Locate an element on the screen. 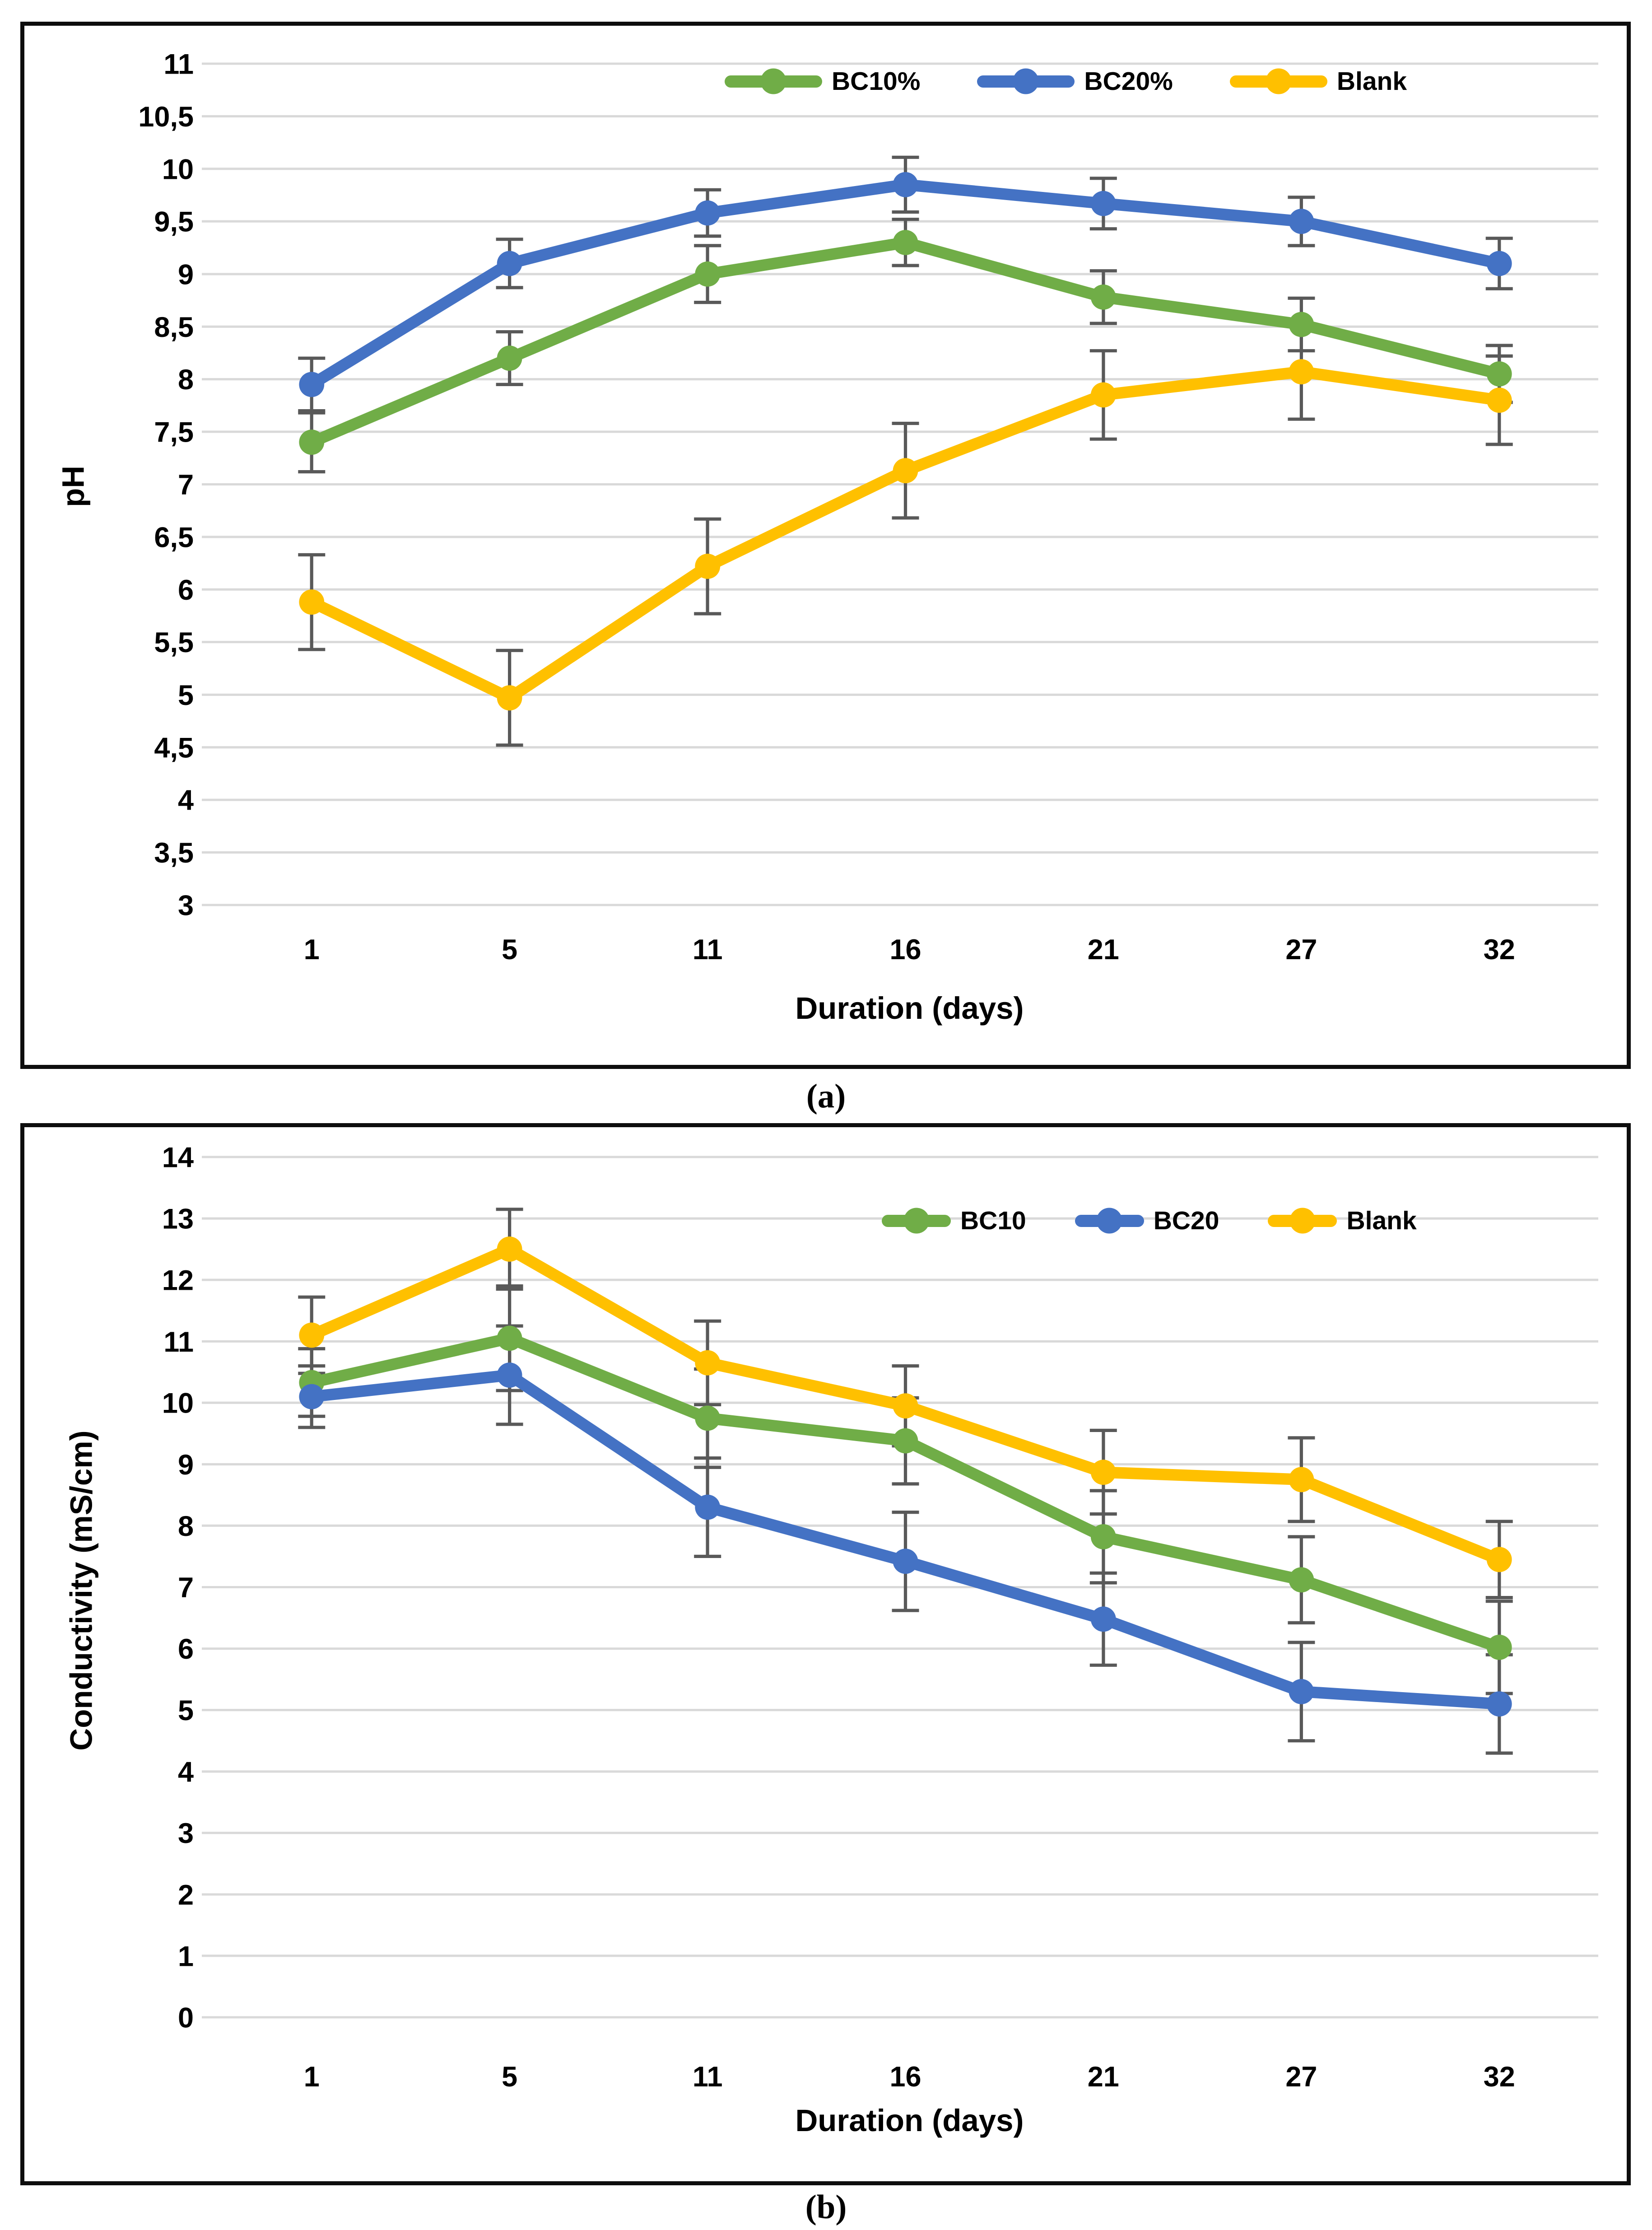  legend-marker-bc10-icon is located at coordinates (916, 1221).